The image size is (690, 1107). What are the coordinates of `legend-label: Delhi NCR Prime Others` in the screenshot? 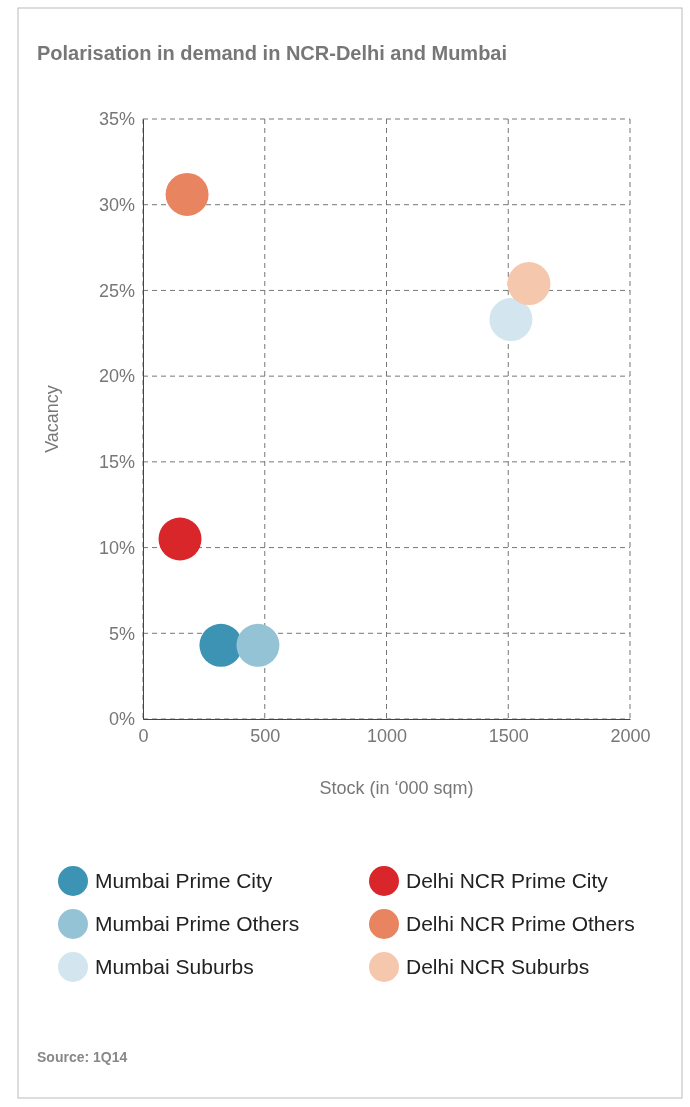 It's located at (520, 923).